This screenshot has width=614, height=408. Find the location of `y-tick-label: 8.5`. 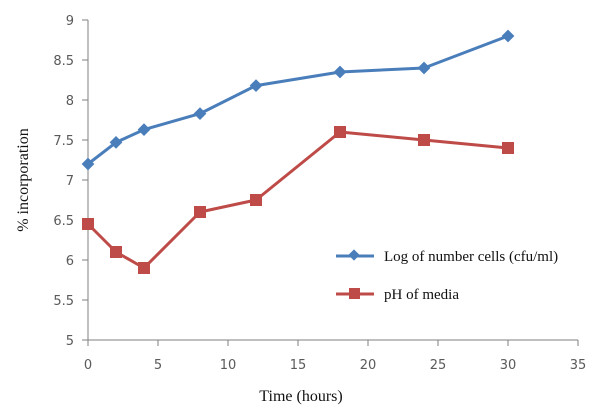

y-tick-label: 8.5 is located at coordinates (63, 61).